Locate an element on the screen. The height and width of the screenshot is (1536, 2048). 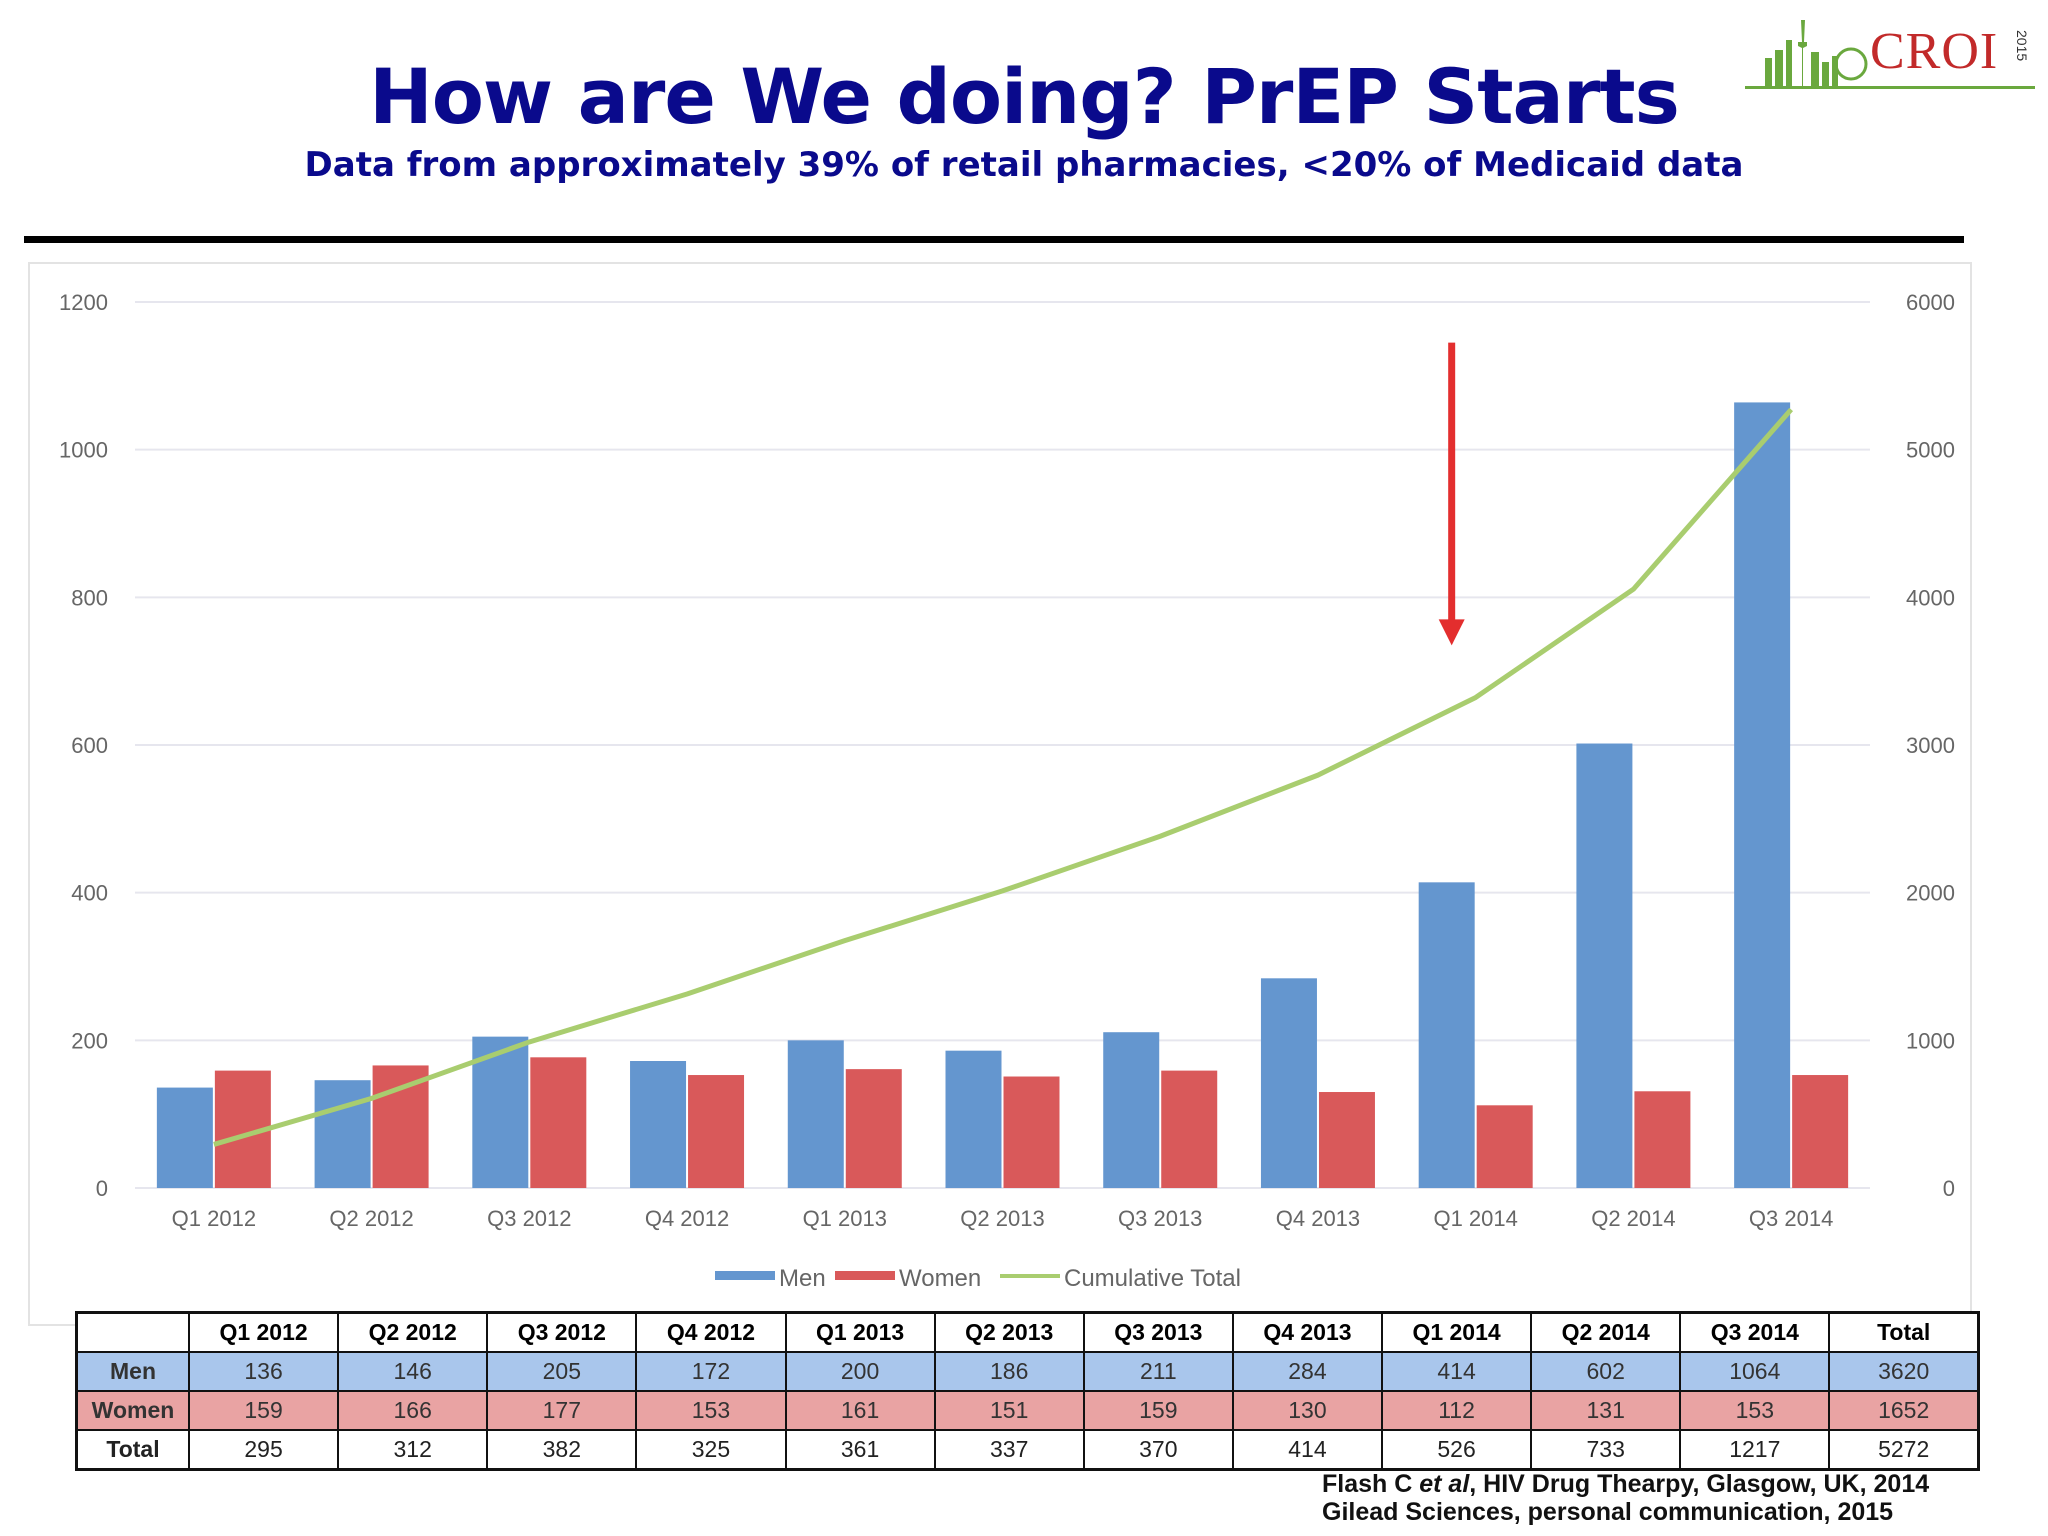
table-header-cell: Q3 2012 is located at coordinates (562, 1332).